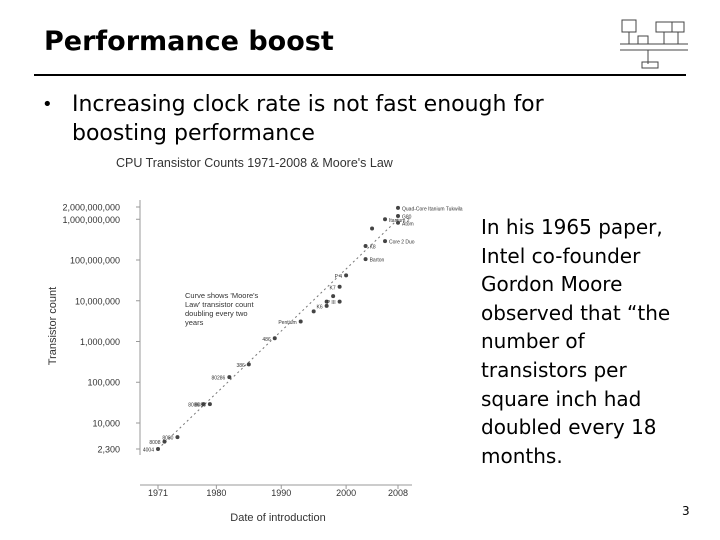  Describe the element at coordinates (346, 493) in the screenshot. I see `x-tick-label: 2000` at that location.